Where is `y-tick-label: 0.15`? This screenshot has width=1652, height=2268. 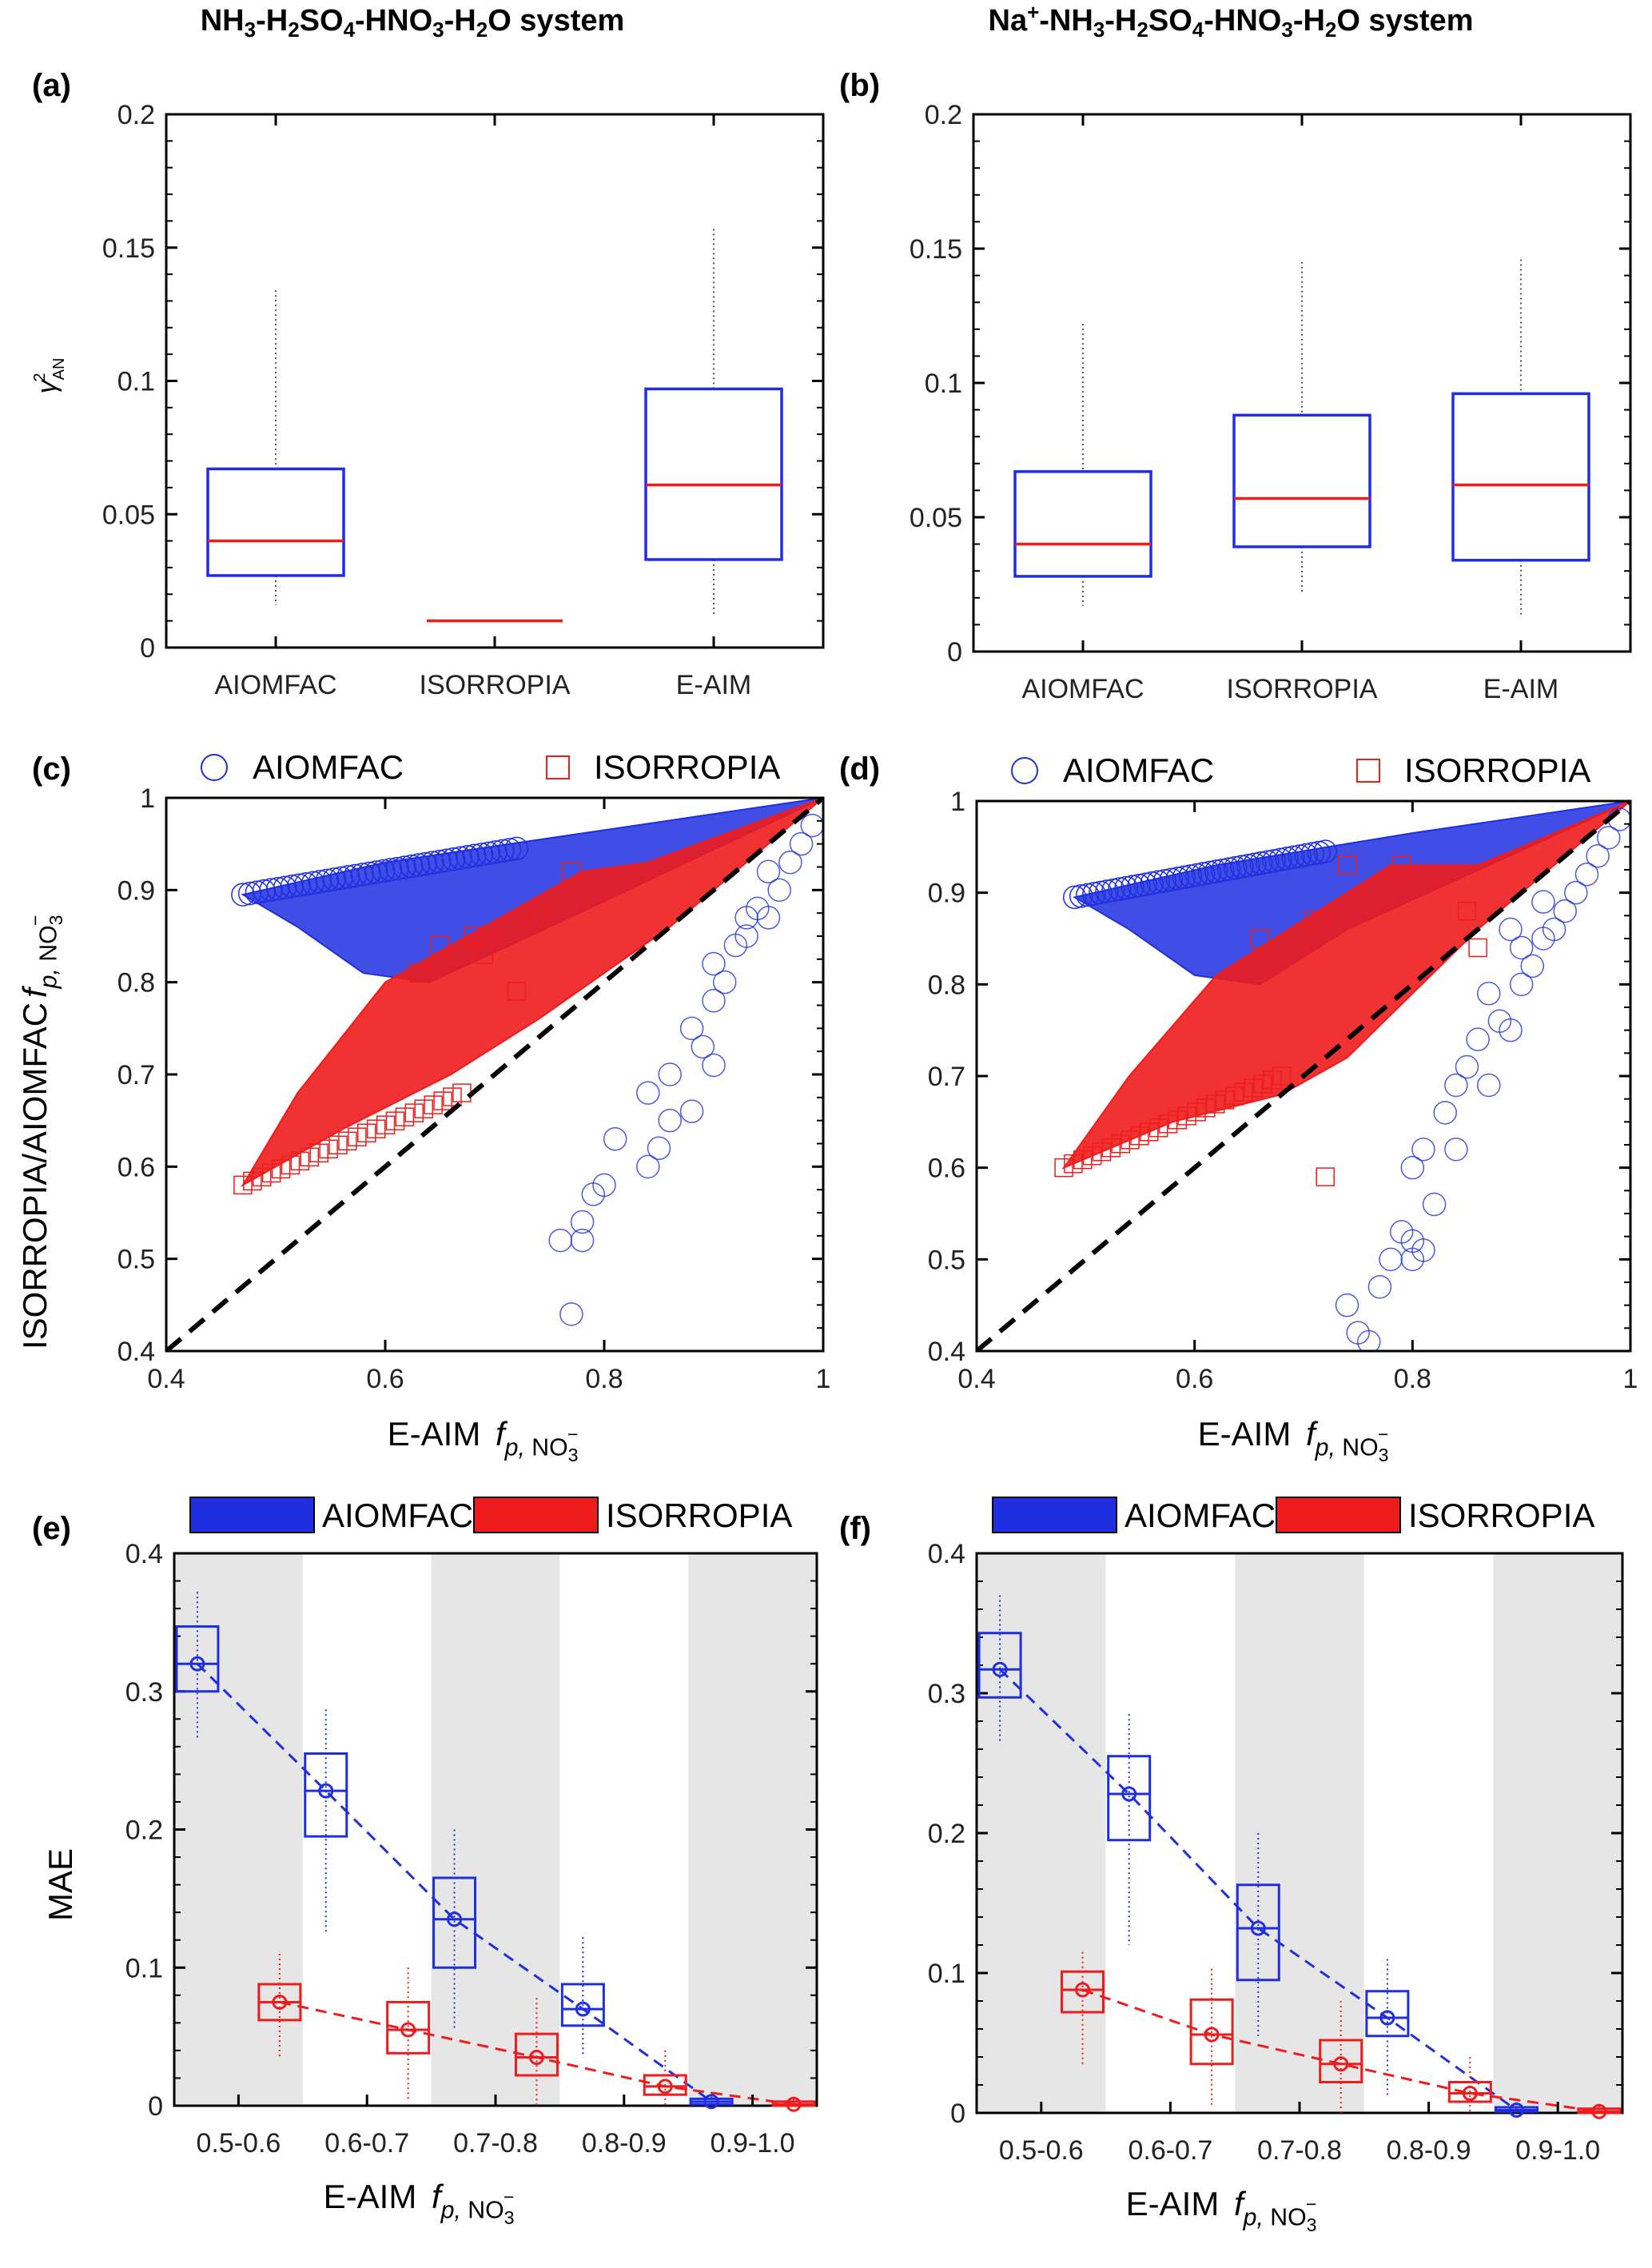
y-tick-label: 0.15 is located at coordinates (128, 248).